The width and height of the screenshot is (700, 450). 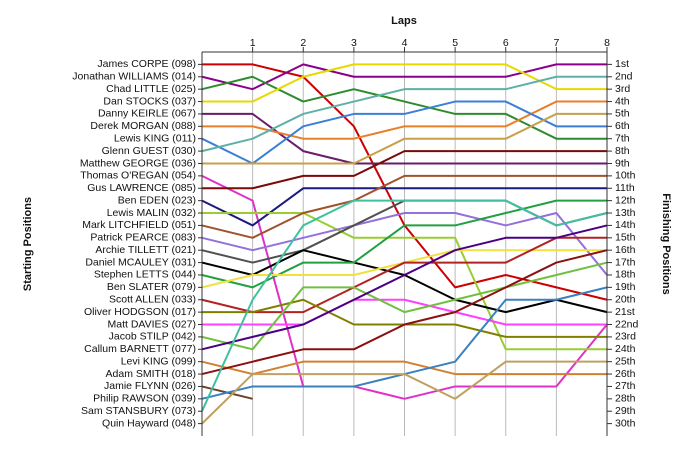 I want to click on y2-tick-label: 18th, so click(x=625, y=275).